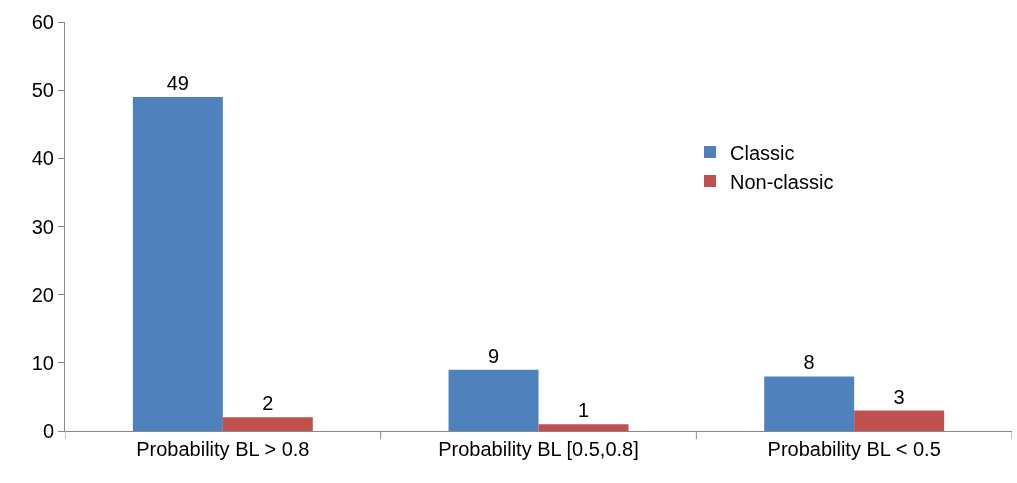 This screenshot has width=1017, height=483. Describe the element at coordinates (583, 410) in the screenshot. I see `data-label: 1` at that location.